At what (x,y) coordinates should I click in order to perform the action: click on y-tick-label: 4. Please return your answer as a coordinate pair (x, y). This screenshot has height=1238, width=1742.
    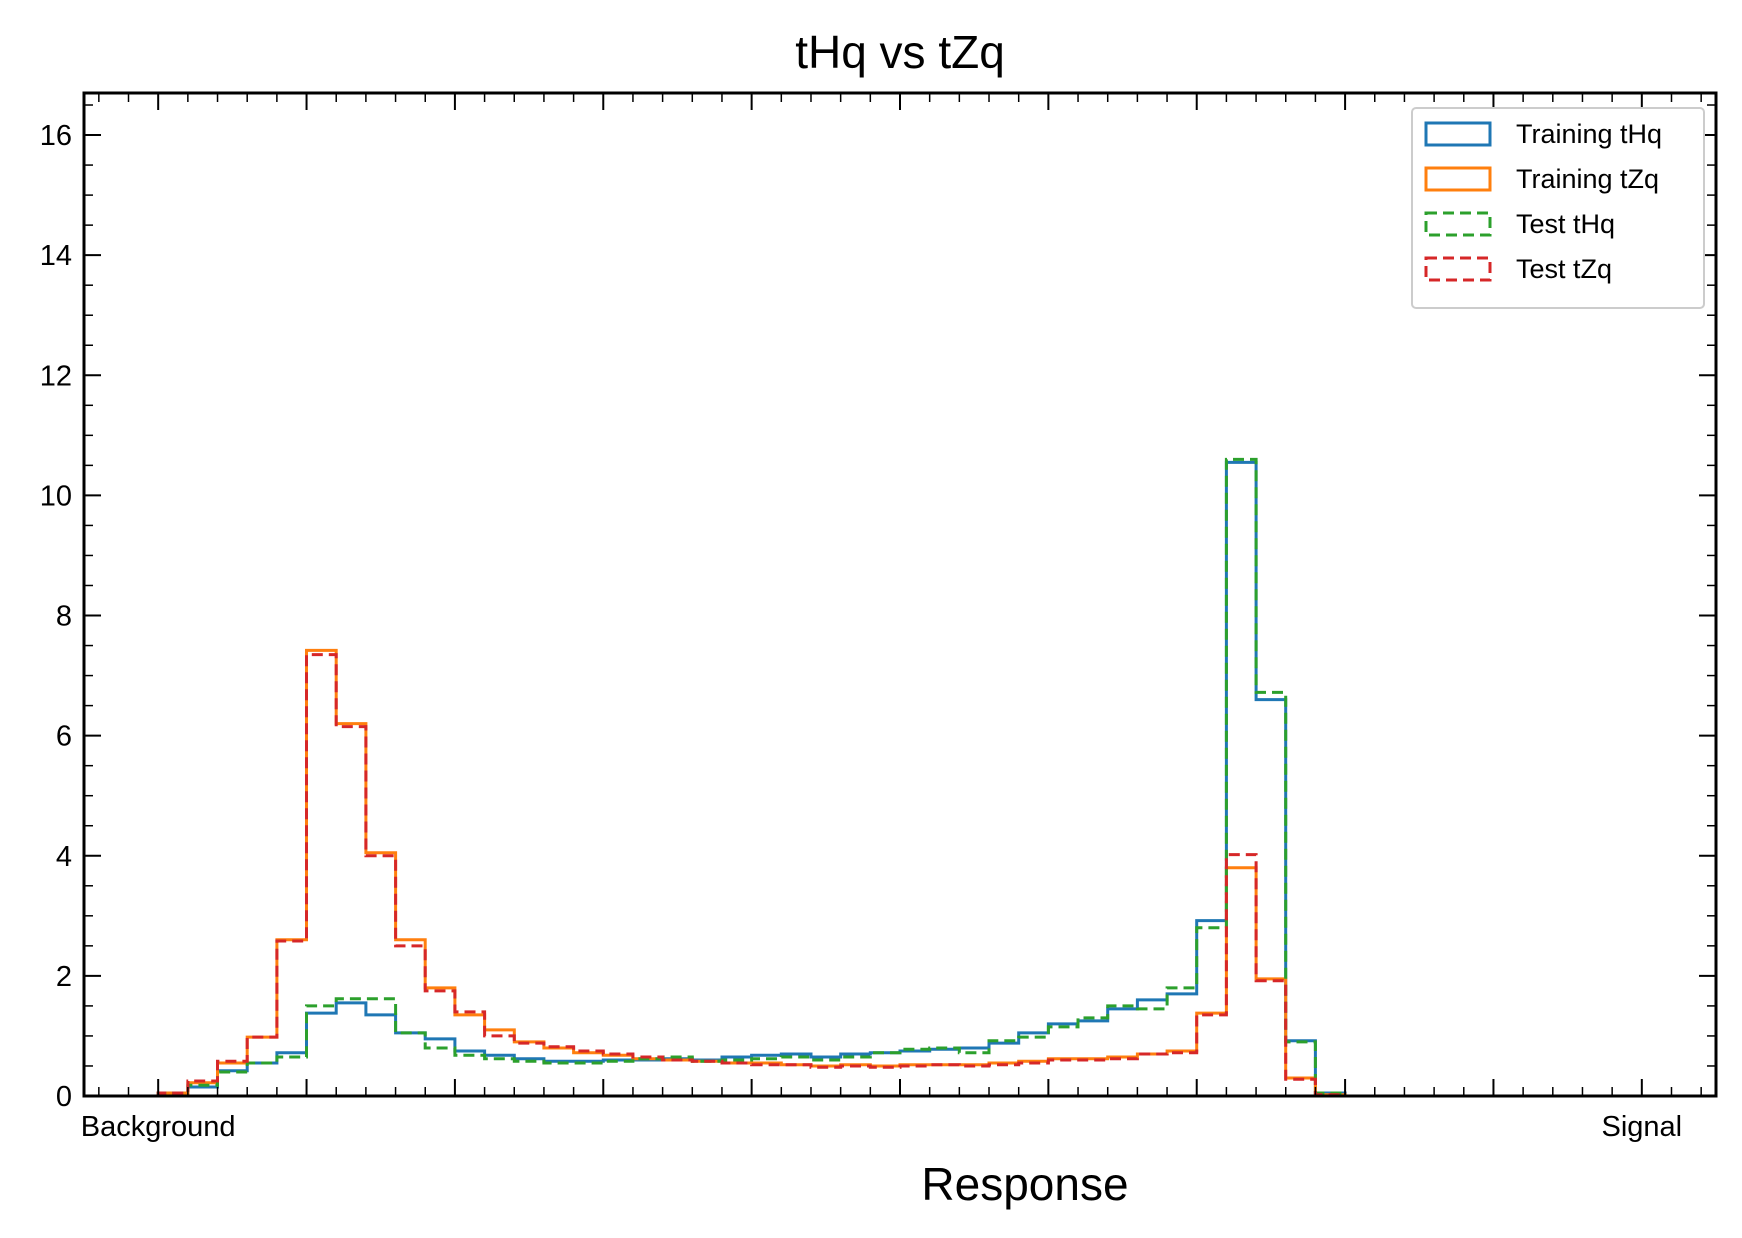
    Looking at the image, I should click on (64, 857).